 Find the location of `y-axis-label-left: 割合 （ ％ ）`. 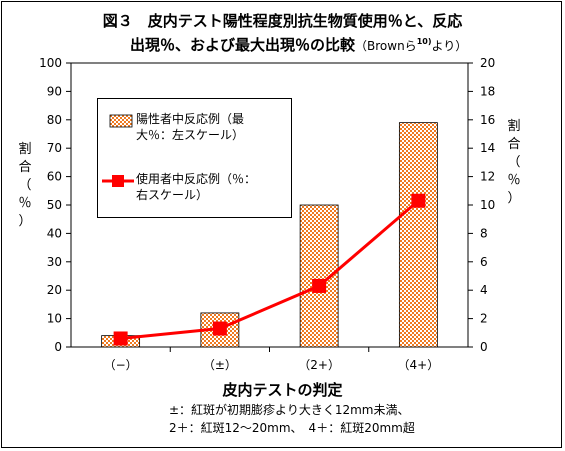

y-axis-label-left: 割合 （ ％ ） is located at coordinates (25, 186).